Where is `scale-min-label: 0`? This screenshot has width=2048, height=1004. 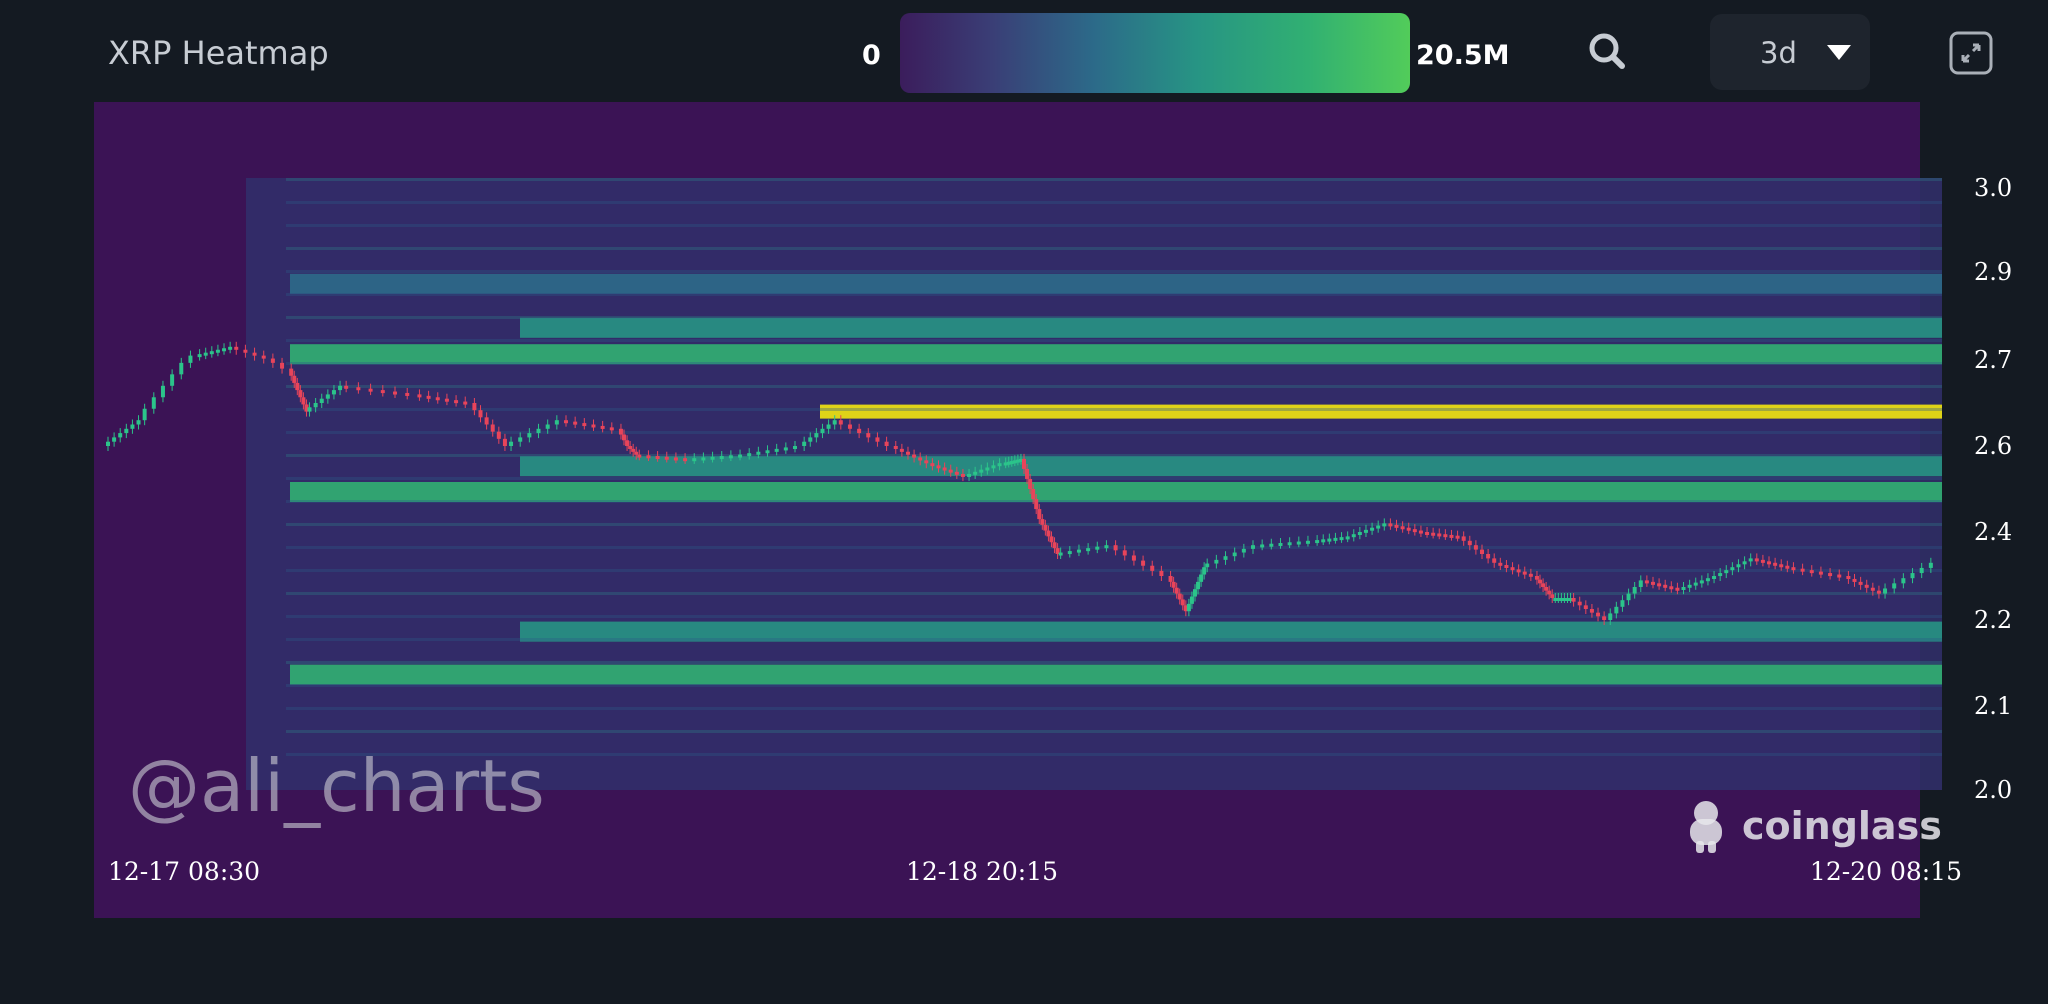 scale-min-label: 0 is located at coordinates (871, 55).